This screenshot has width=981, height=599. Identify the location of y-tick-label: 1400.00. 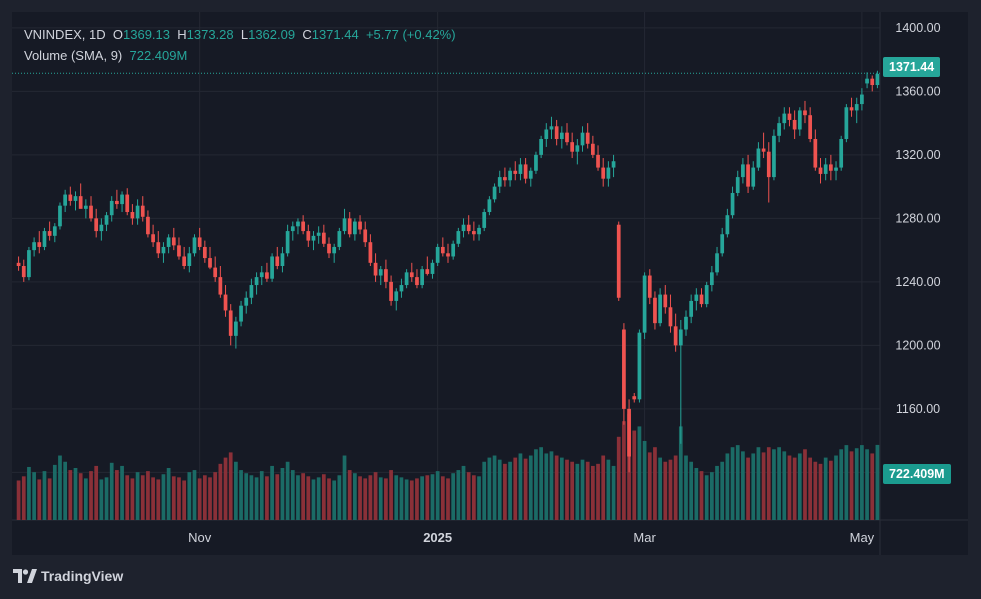
(917, 28).